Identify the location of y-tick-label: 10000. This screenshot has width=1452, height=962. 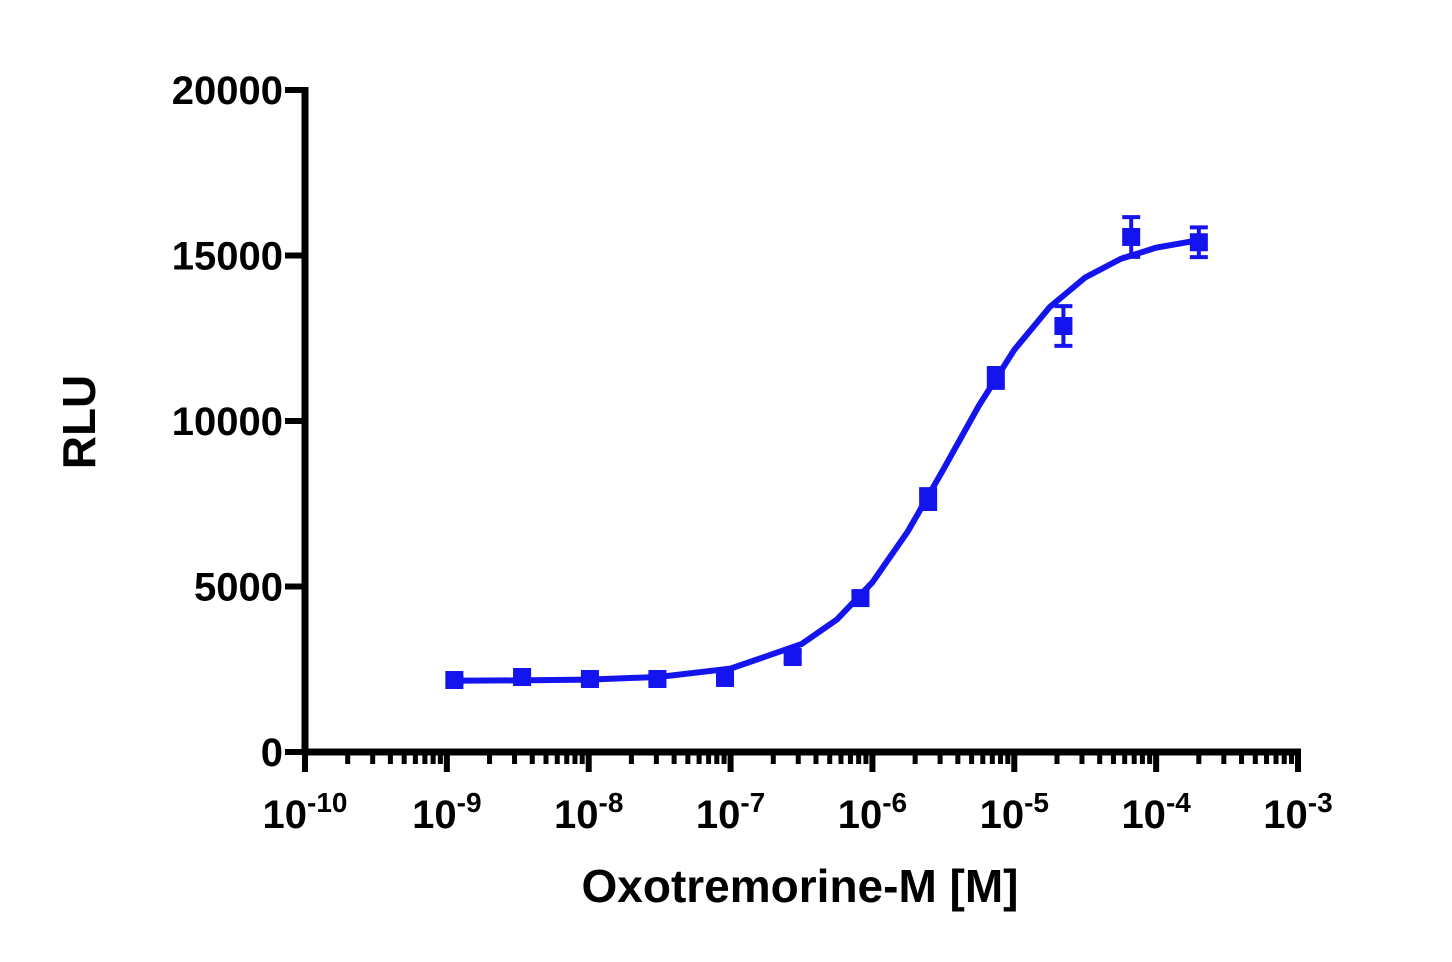
(227, 422).